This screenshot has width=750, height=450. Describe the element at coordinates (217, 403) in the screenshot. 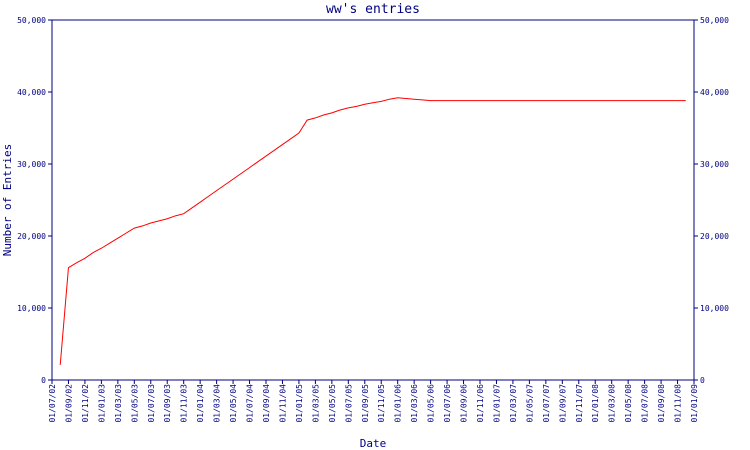

I see `x-tick-label: 01/03/04` at that location.